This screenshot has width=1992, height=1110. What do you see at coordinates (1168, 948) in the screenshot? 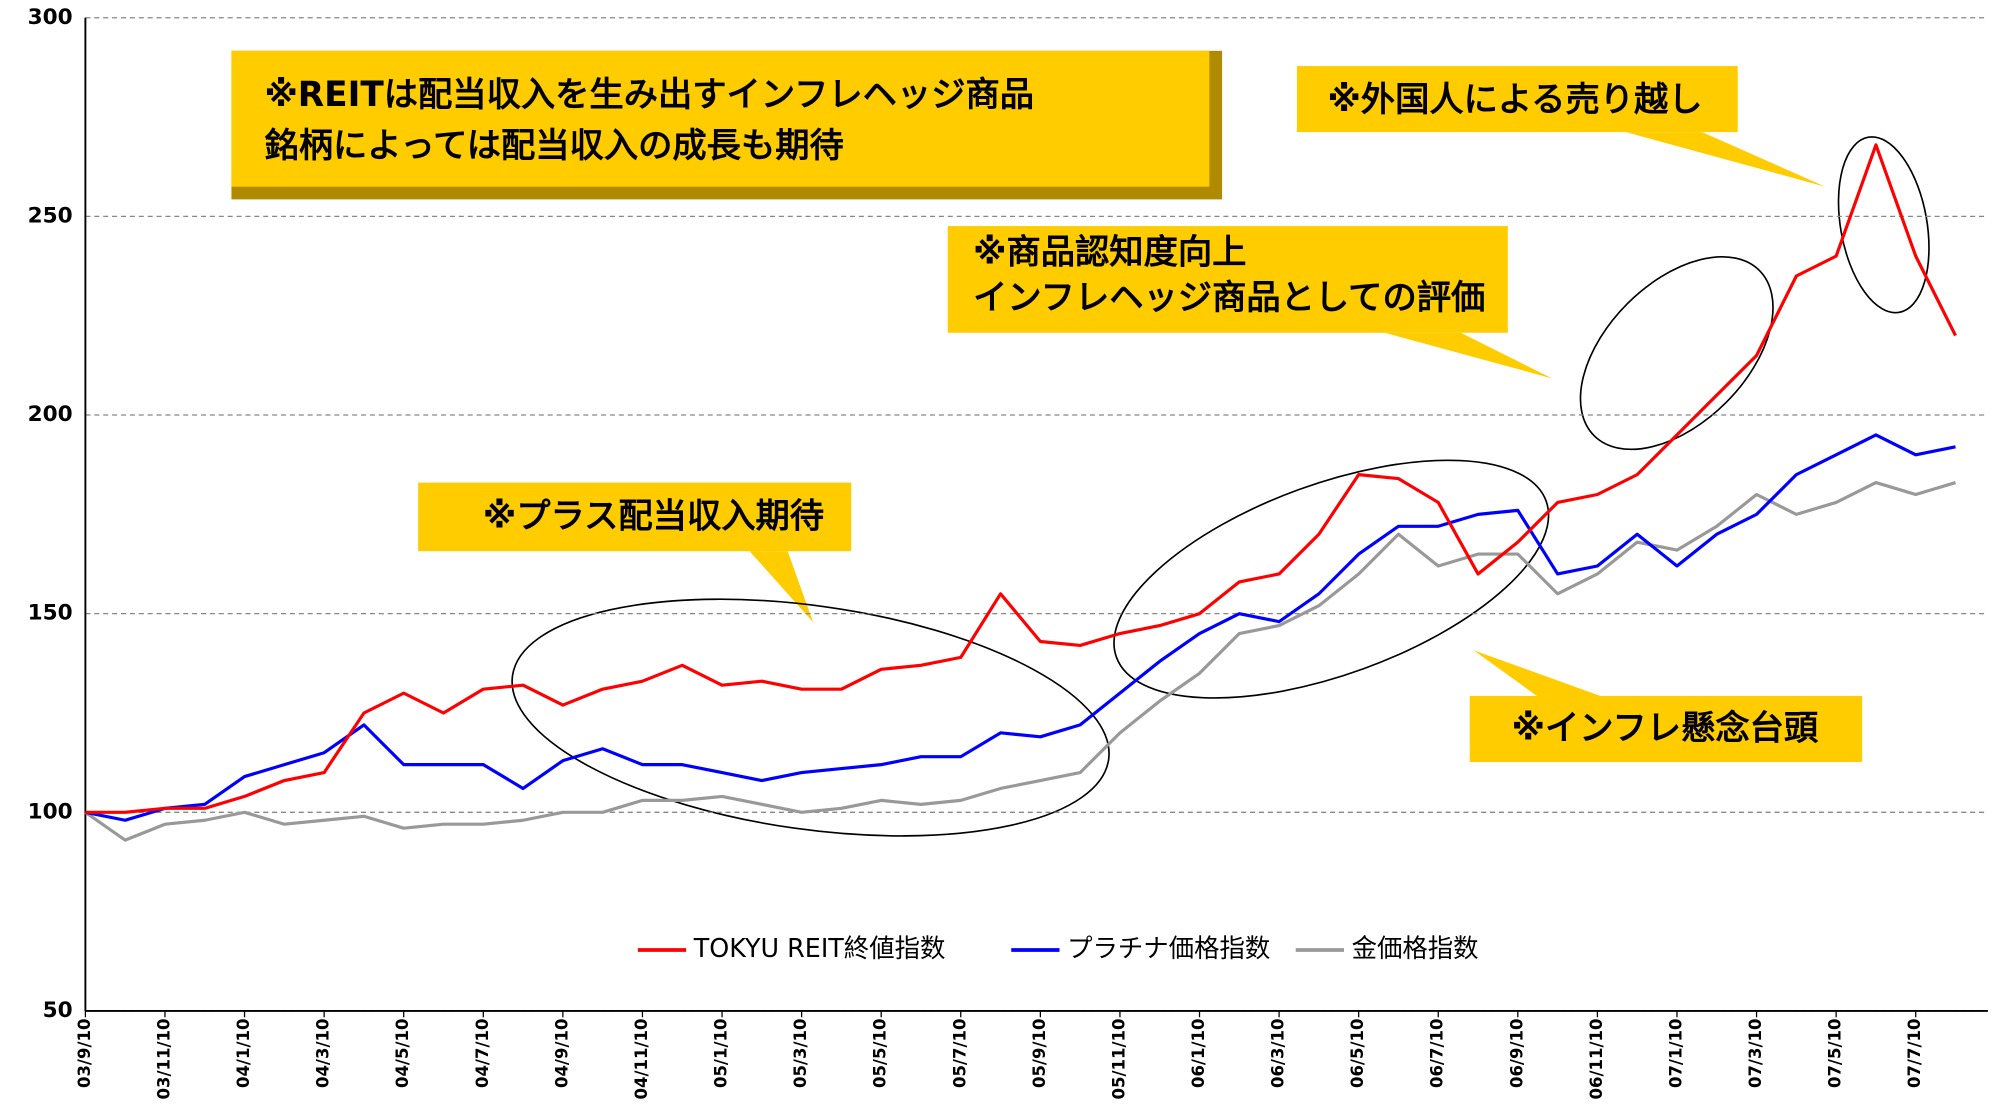
I see `legend-label: プラチナ価格指数` at bounding box center [1168, 948].